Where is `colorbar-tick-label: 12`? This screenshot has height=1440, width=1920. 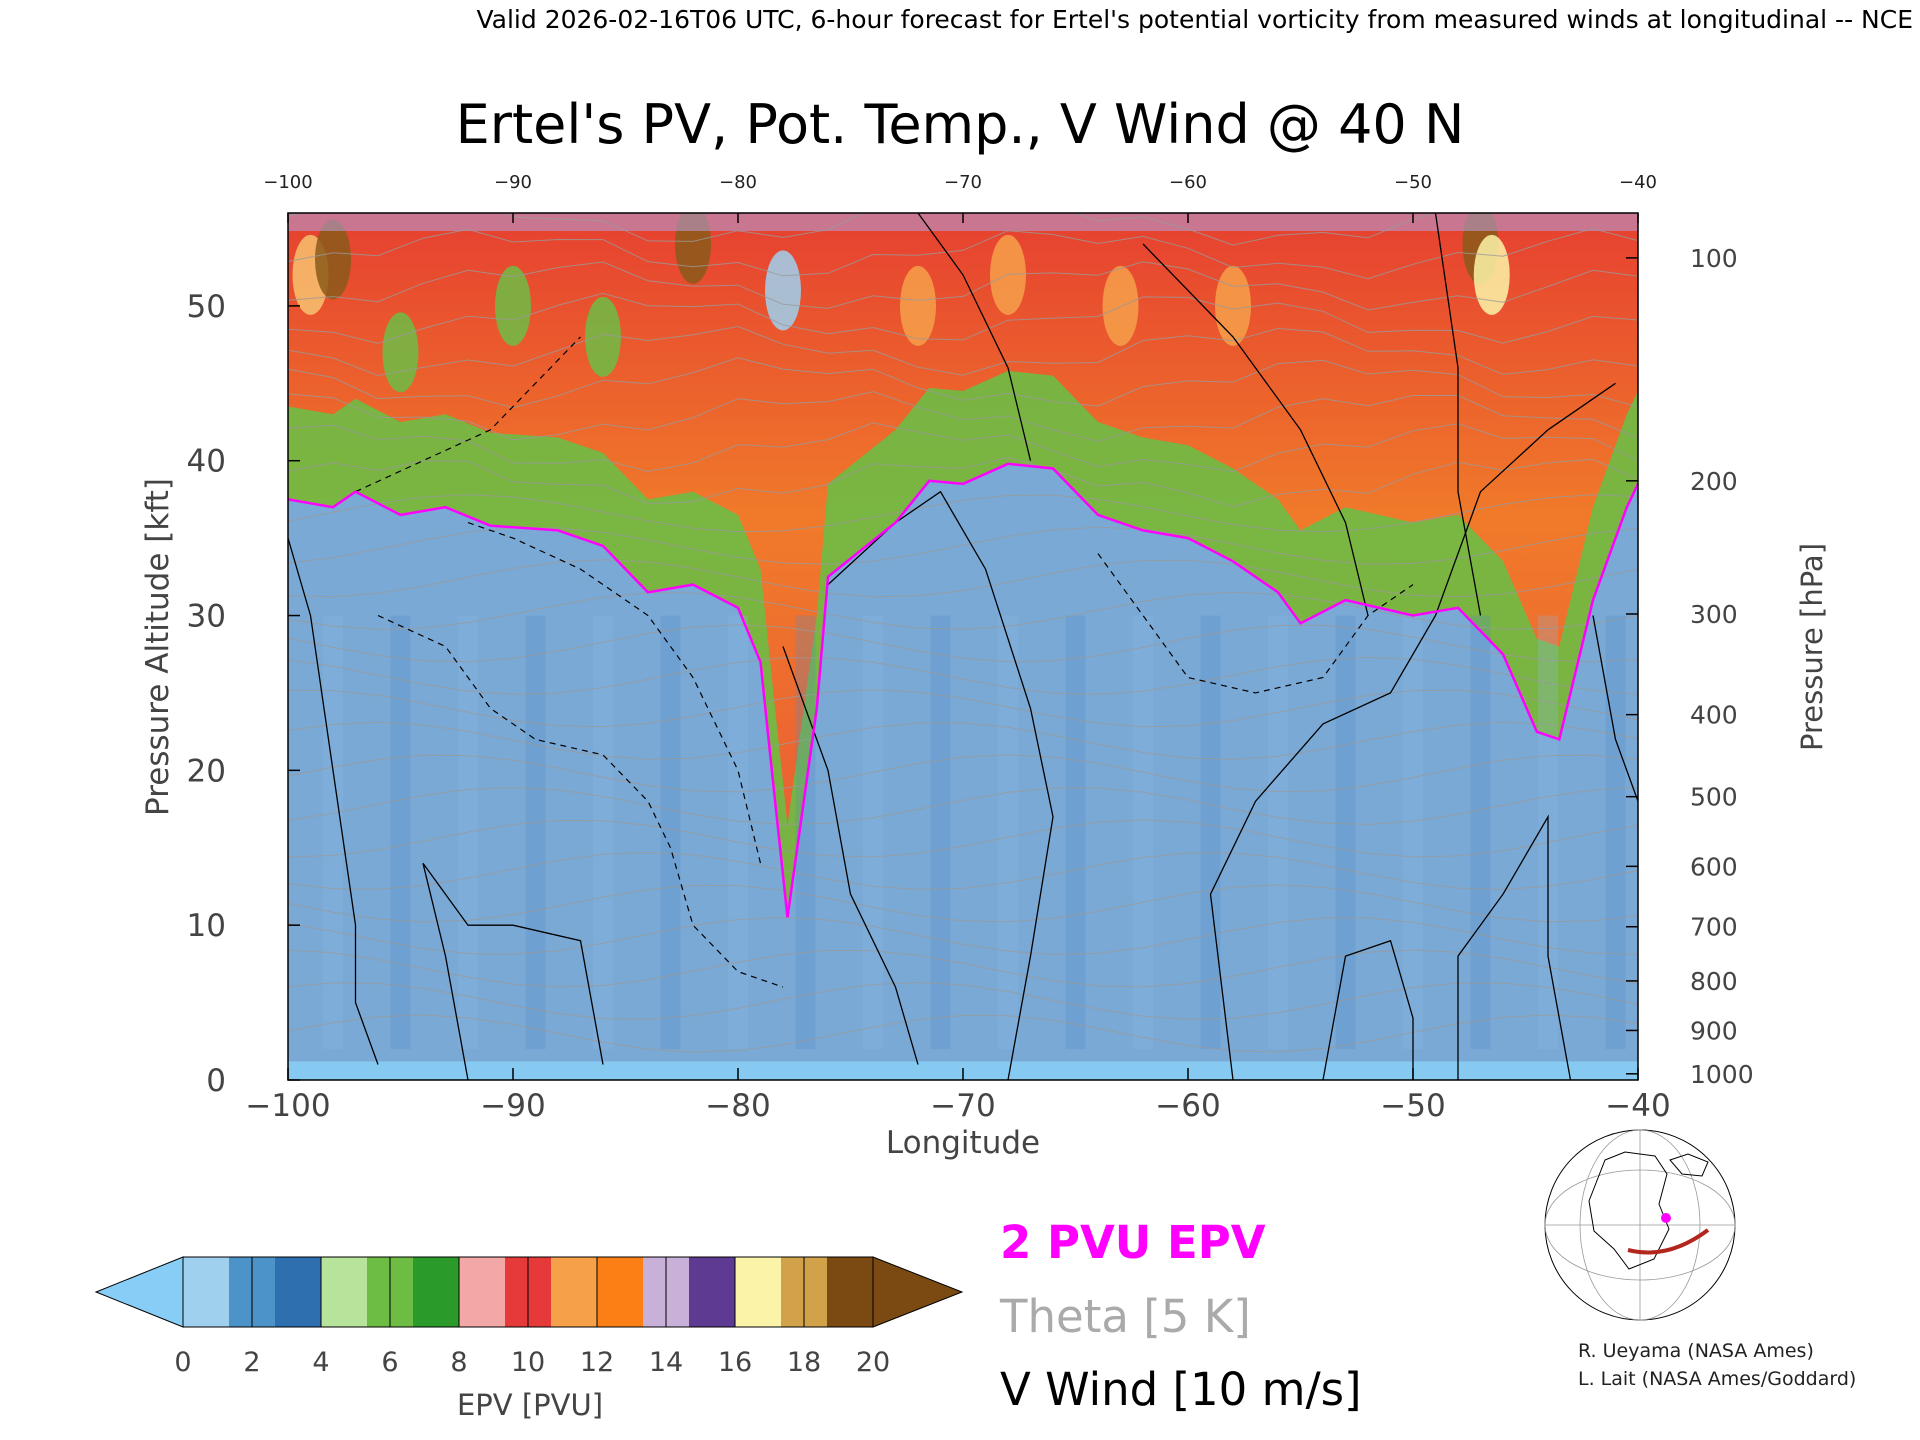
colorbar-tick-label: 12 is located at coordinates (597, 1362).